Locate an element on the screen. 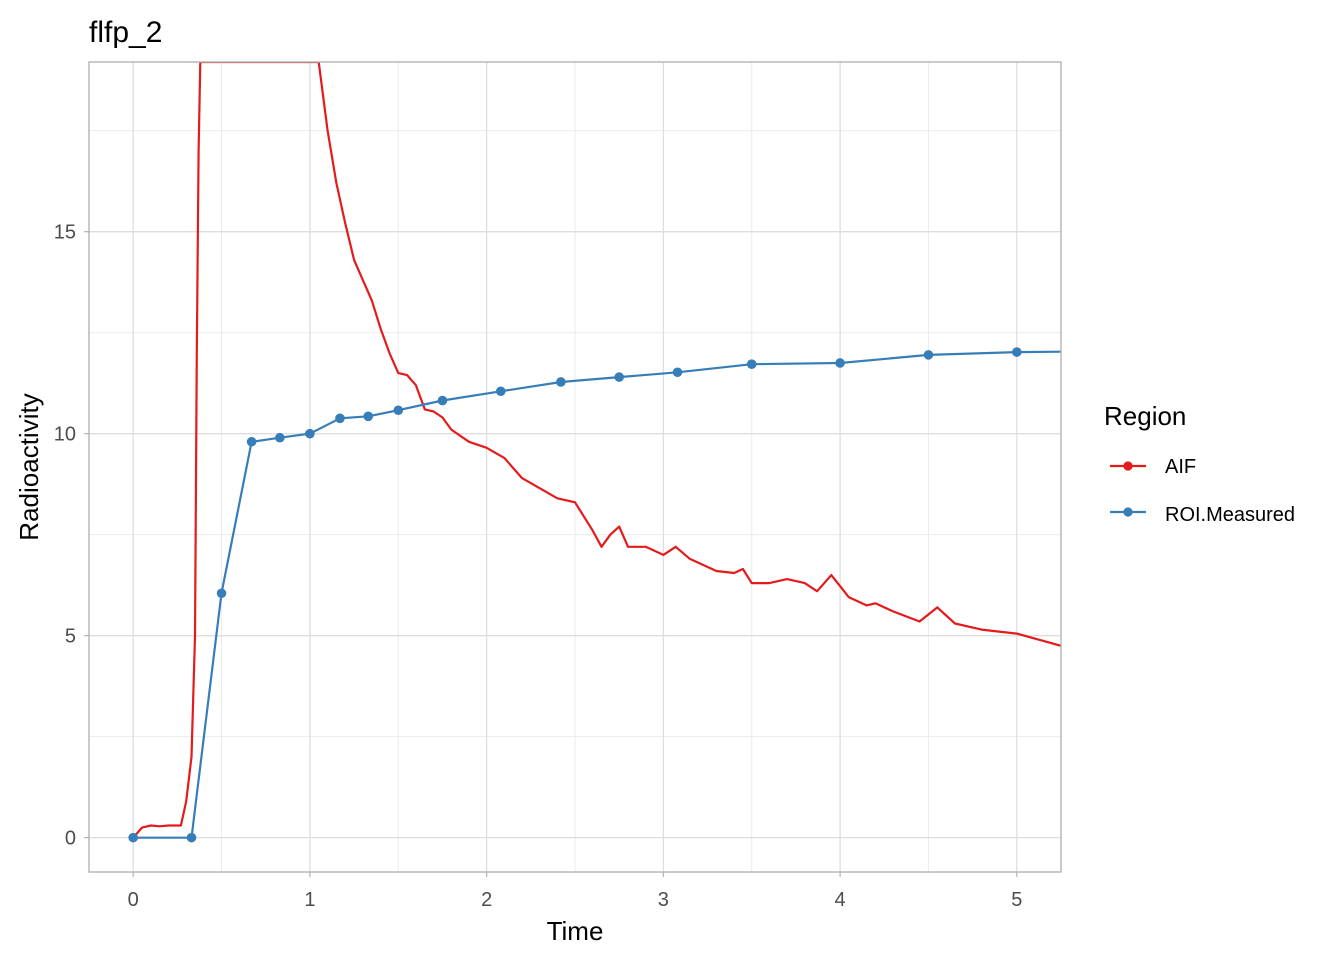 This screenshot has width=1344, height=960. legend-item-aif: AIF is located at coordinates (1153, 467).